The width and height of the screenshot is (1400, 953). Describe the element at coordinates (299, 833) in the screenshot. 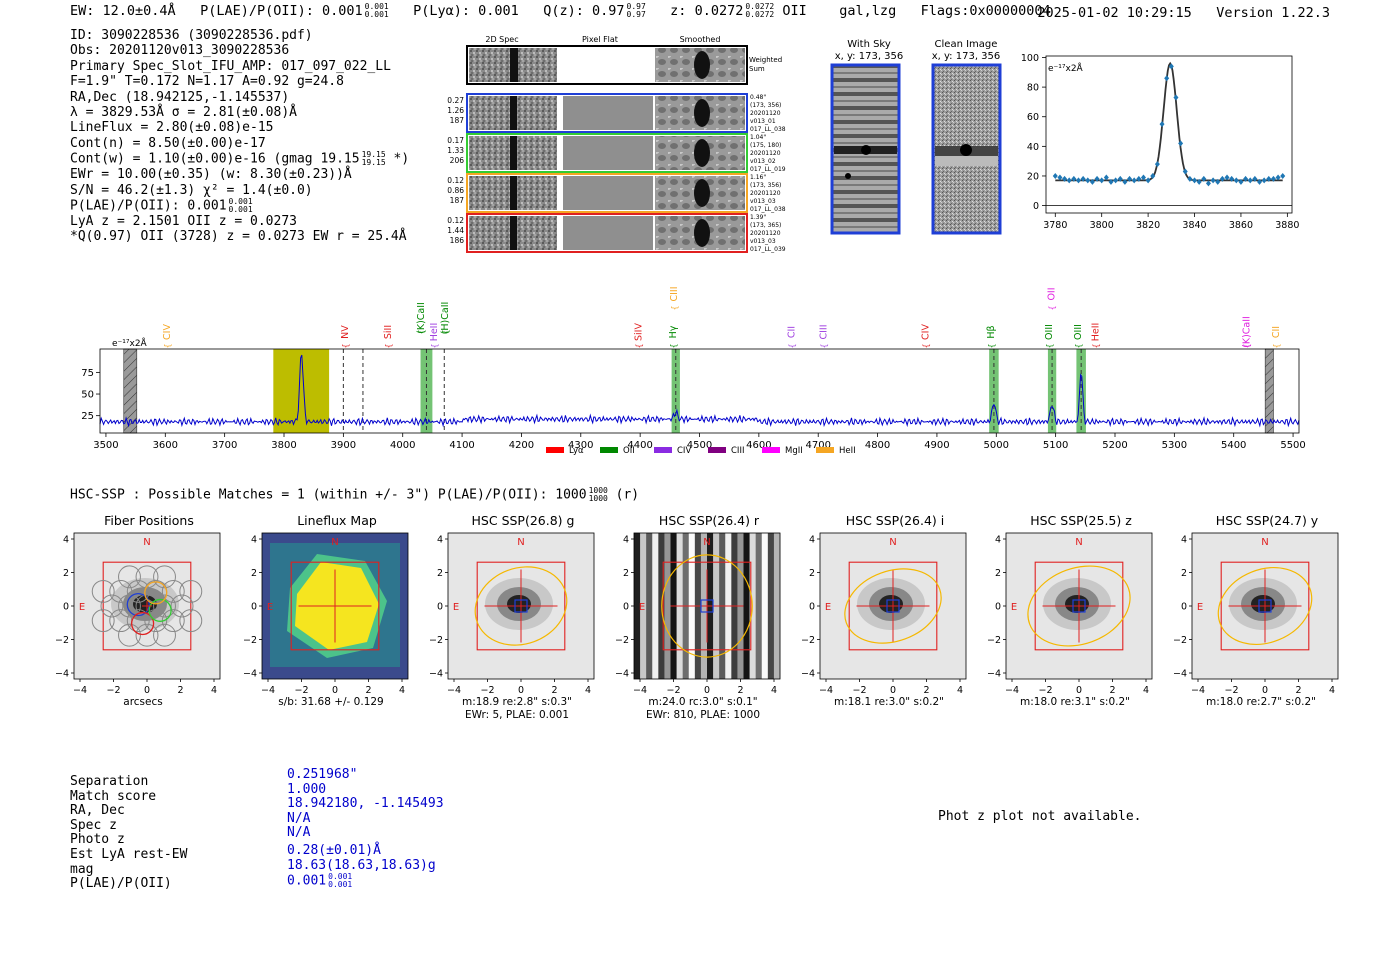

I see `match-value-photoz: N/A` at that location.